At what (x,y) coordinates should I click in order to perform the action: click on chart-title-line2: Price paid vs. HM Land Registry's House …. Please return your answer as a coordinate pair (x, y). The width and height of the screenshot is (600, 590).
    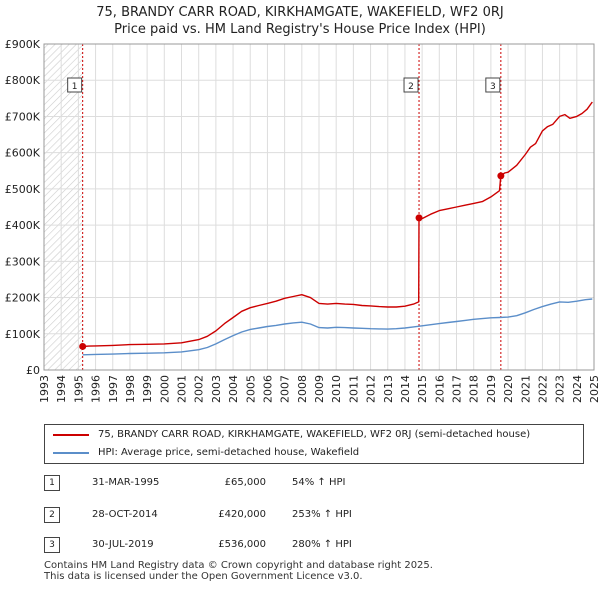
    Looking at the image, I should click on (300, 29).